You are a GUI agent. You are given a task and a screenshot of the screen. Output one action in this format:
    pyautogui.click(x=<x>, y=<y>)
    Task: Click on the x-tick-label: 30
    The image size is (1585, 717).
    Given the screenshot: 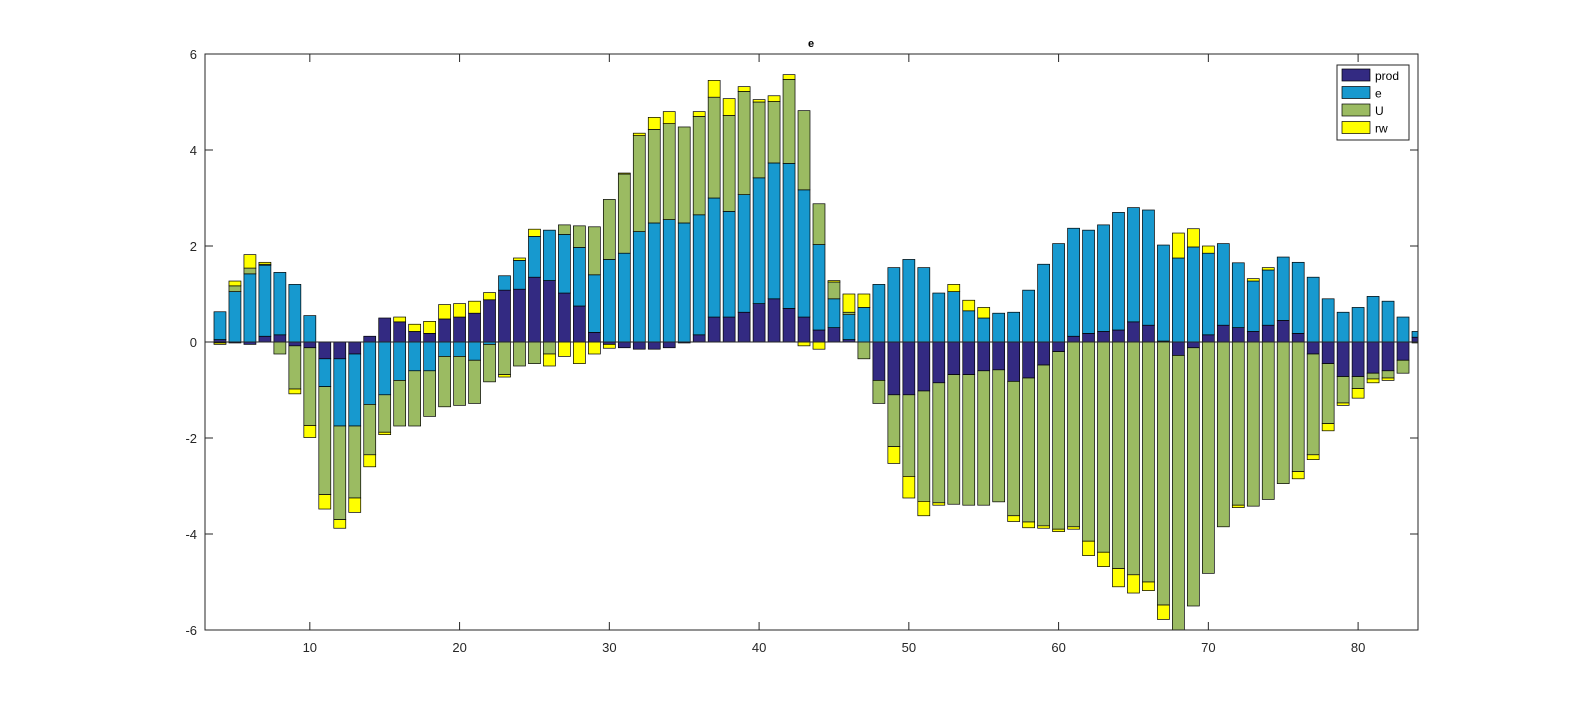 What is the action you would take?
    pyautogui.click(x=609, y=647)
    